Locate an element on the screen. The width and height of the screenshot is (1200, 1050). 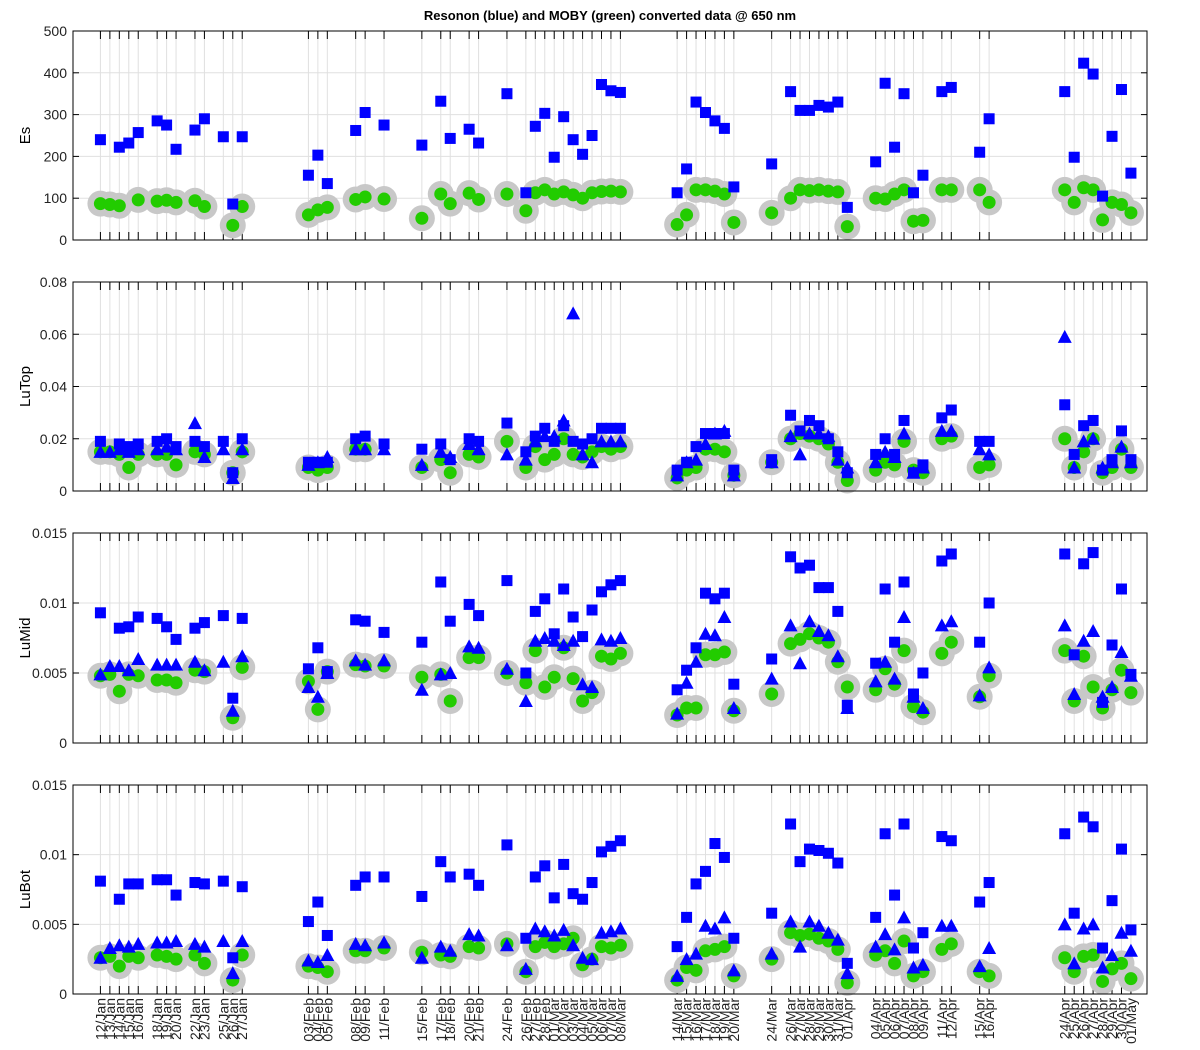
x-tick-label: 26/Feb is located at coordinates (526, 1020).